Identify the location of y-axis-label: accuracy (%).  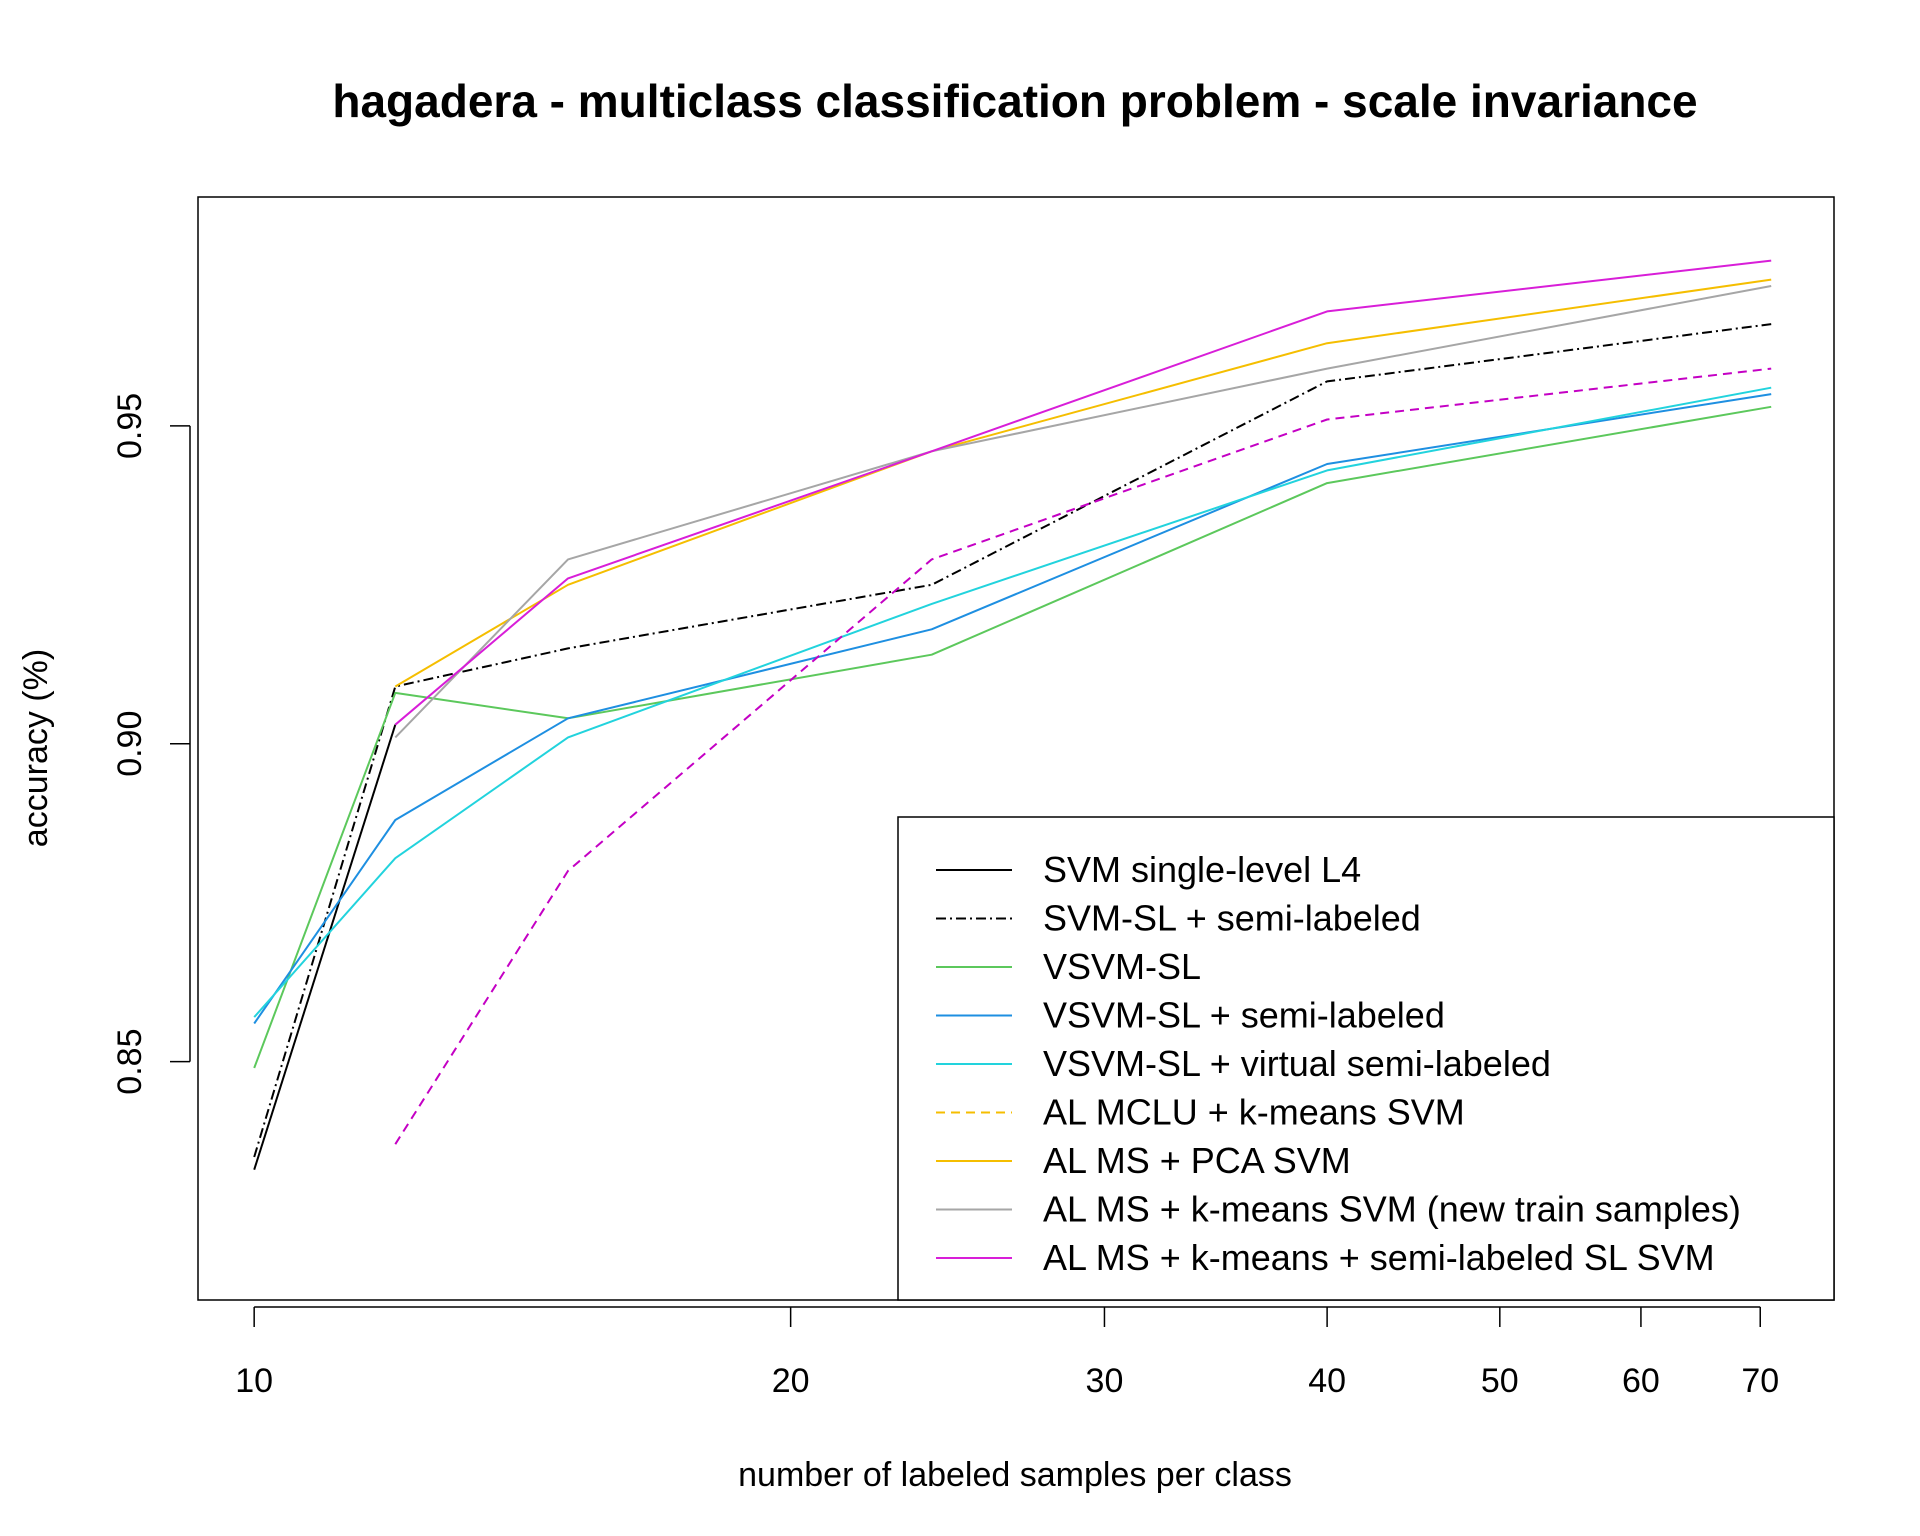
(36, 748).